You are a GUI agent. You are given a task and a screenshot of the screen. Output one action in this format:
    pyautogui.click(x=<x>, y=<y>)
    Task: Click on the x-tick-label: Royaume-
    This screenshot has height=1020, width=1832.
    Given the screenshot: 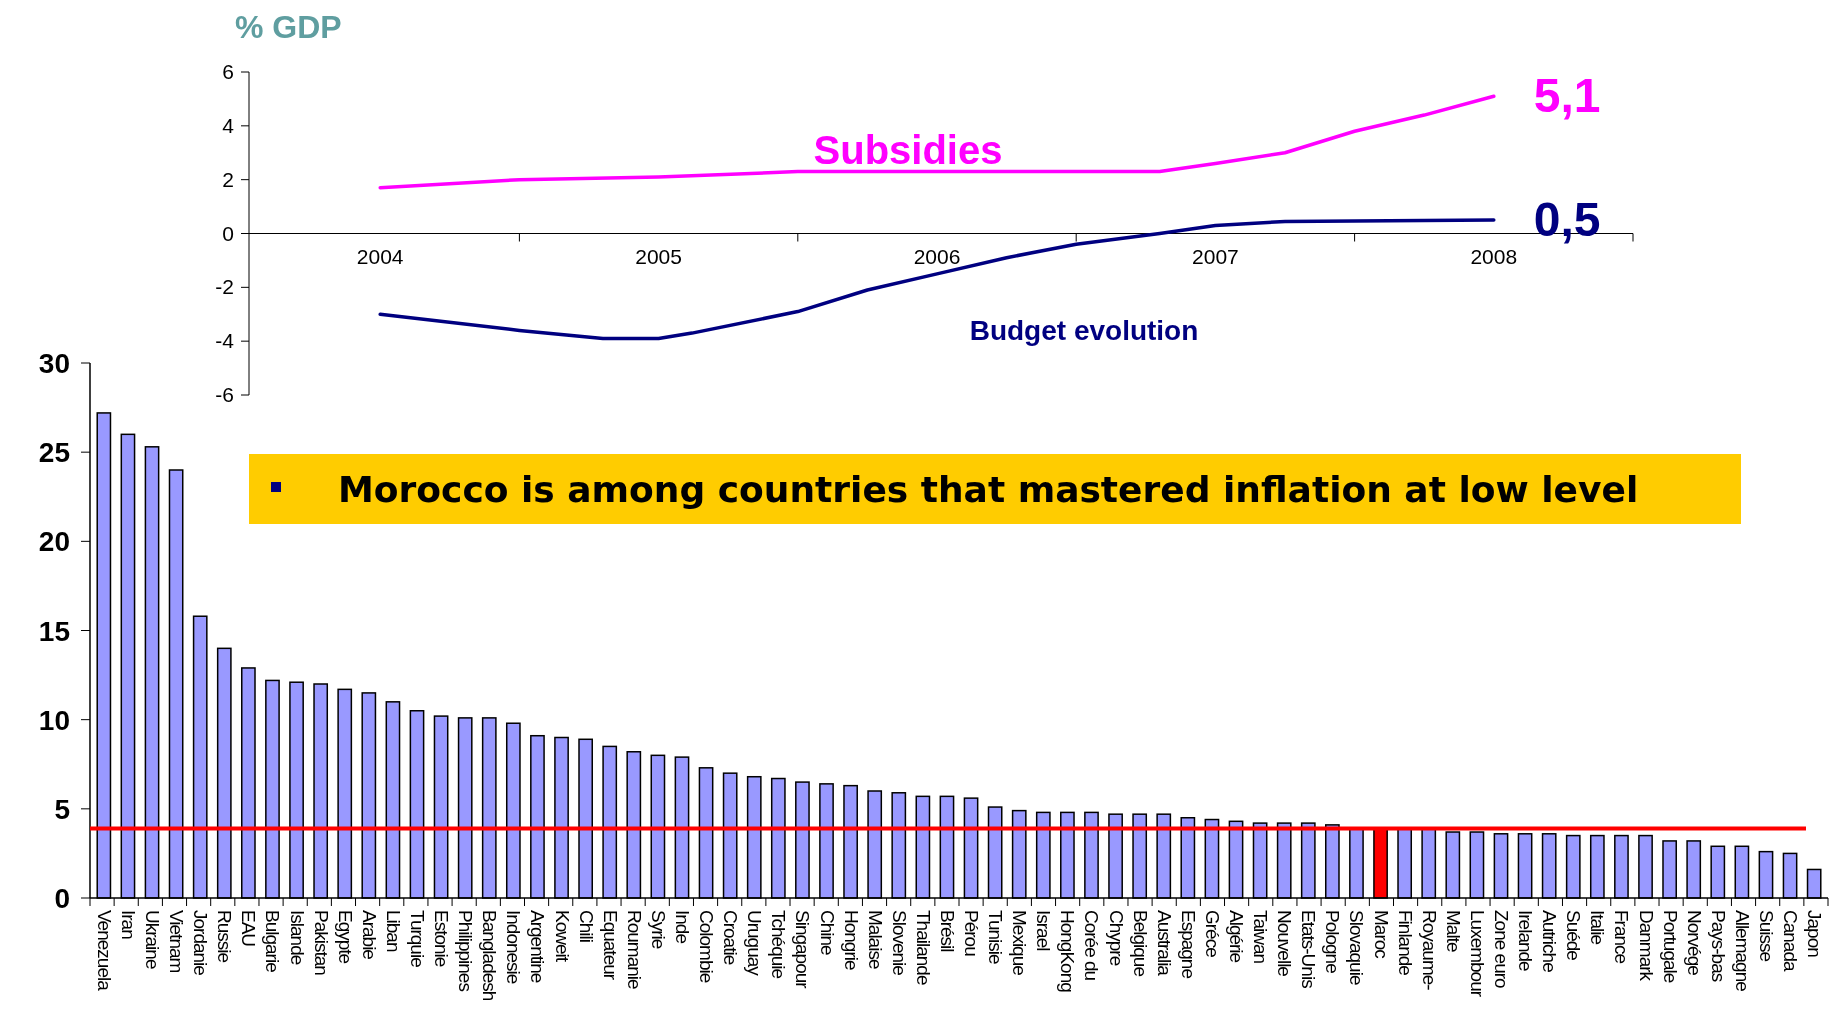 What is the action you would take?
    pyautogui.click(x=1429, y=950)
    